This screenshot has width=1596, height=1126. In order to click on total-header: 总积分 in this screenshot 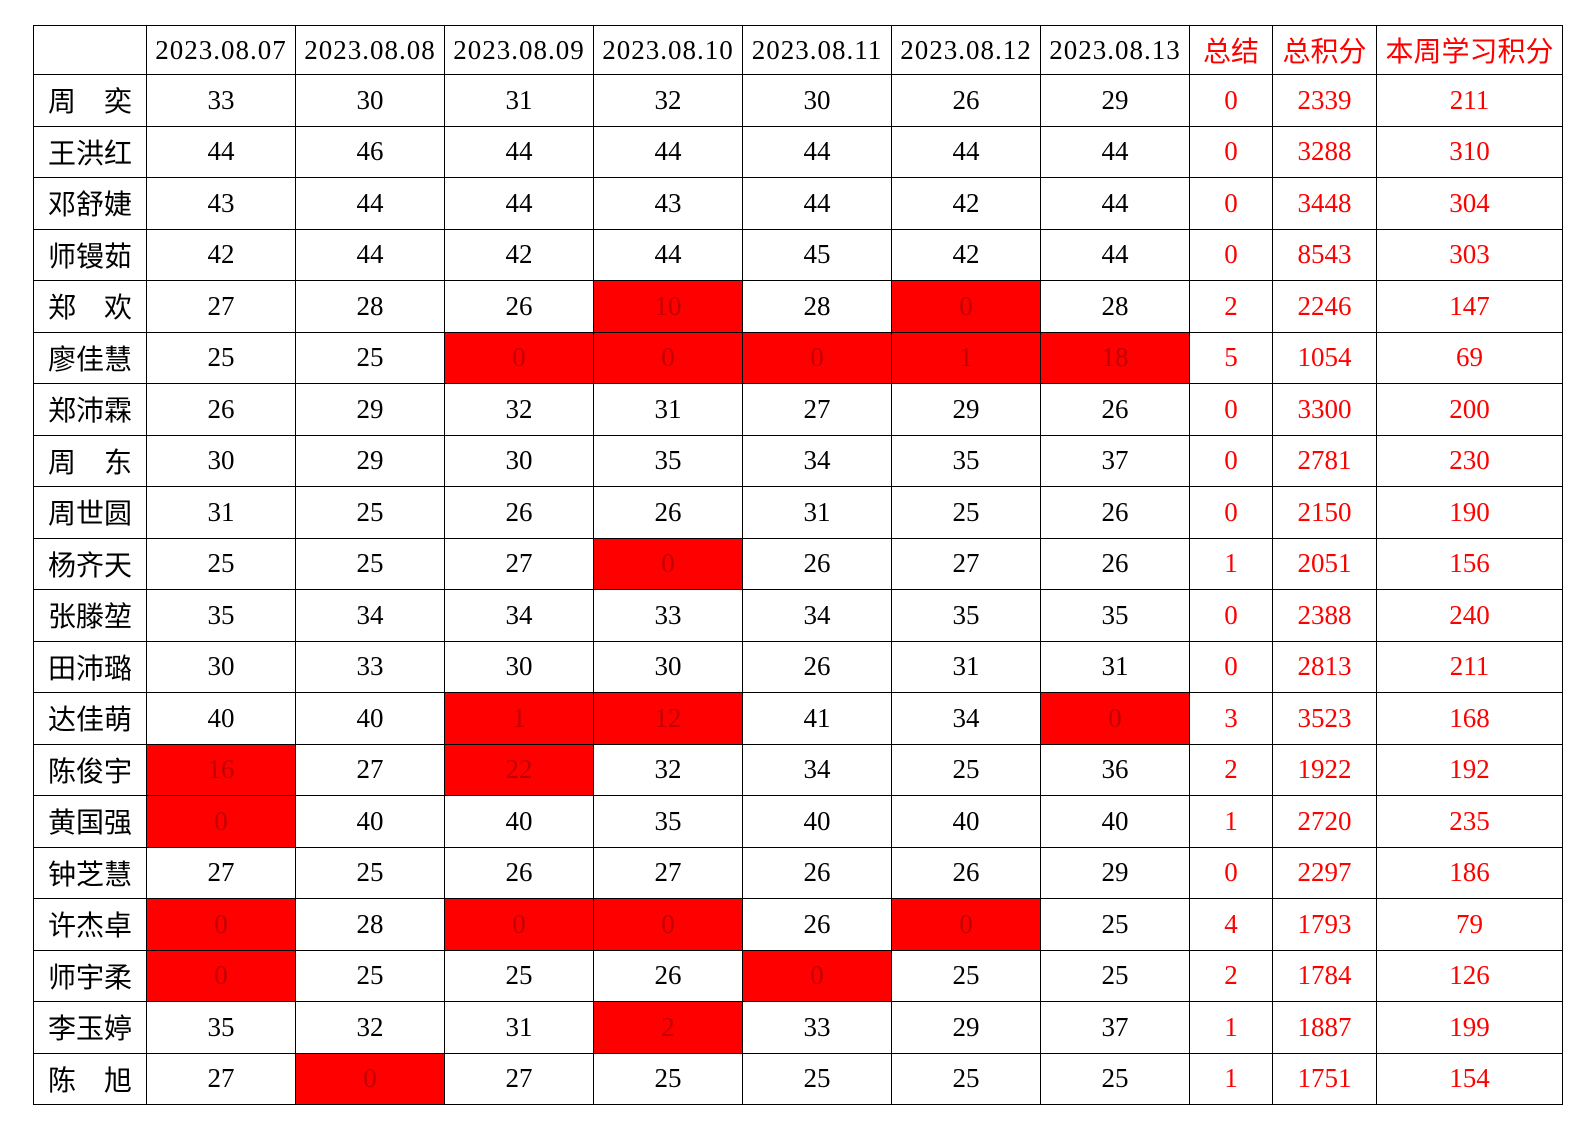, I will do `click(1325, 50)`.